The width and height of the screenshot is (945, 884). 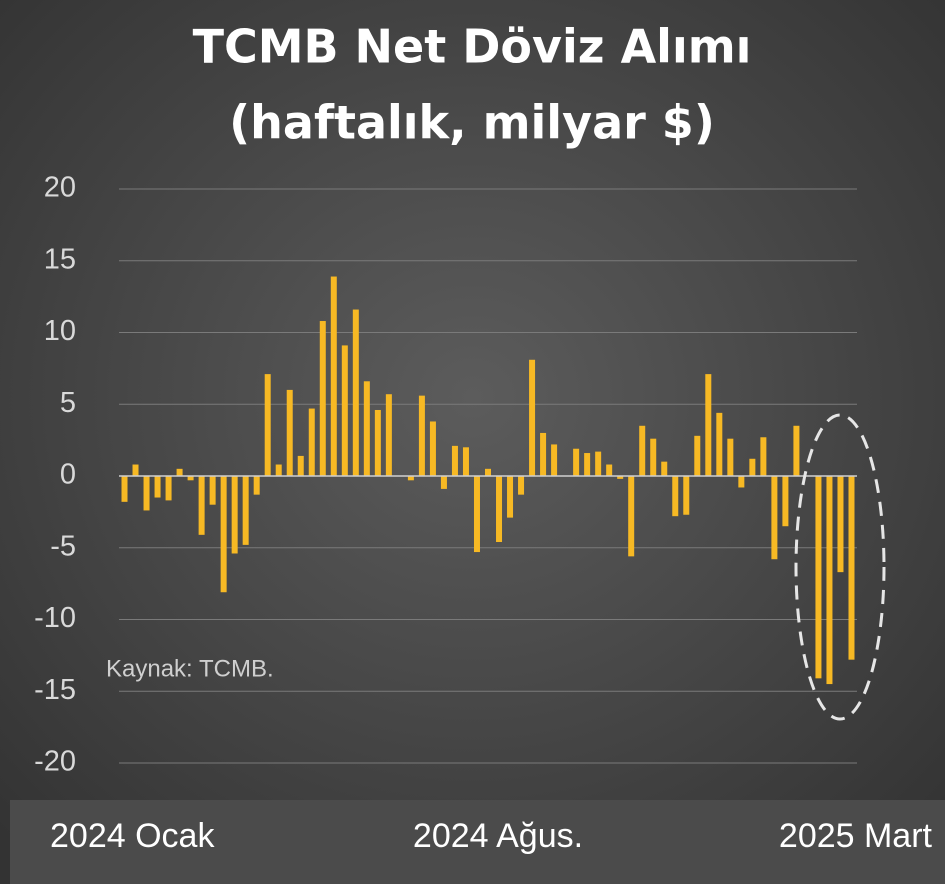 I want to click on x-tick-label: 2024 Ocak, so click(x=132, y=836).